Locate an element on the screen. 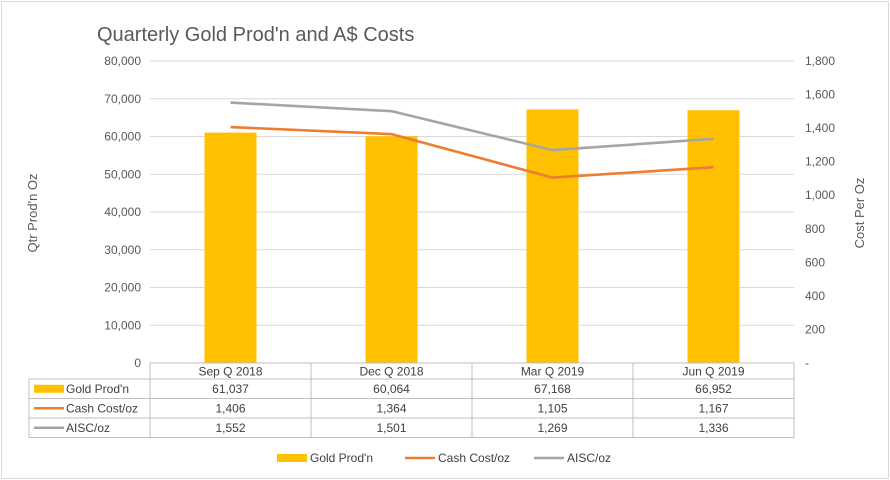  category-label: Sep Q 2018 is located at coordinates (230, 372).